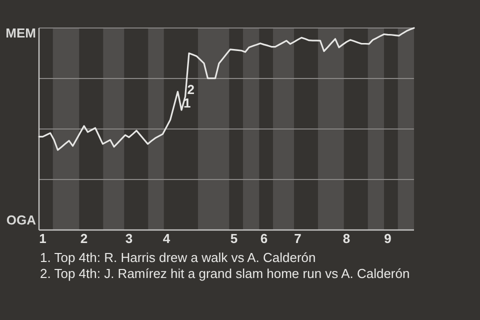  What do you see at coordinates (388, 238) in the screenshot?
I see `x-tick-label: 9` at bounding box center [388, 238].